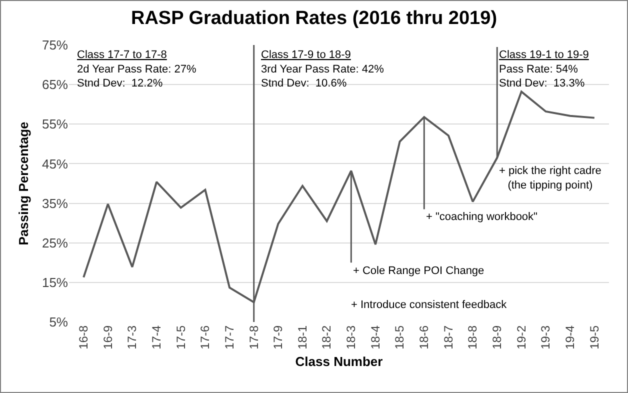 The width and height of the screenshot is (628, 393). Describe the element at coordinates (418, 271) in the screenshot. I see `annotation: + Cole Range POI Change` at that location.